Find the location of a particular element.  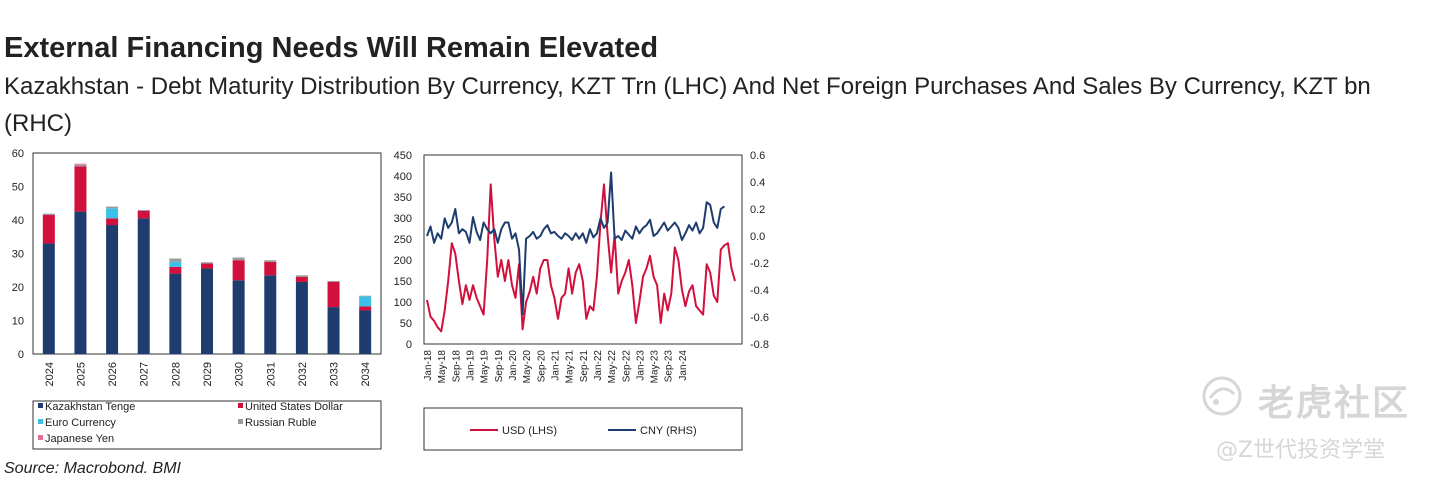

y-left-tick-label: 100 is located at coordinates (403, 303).